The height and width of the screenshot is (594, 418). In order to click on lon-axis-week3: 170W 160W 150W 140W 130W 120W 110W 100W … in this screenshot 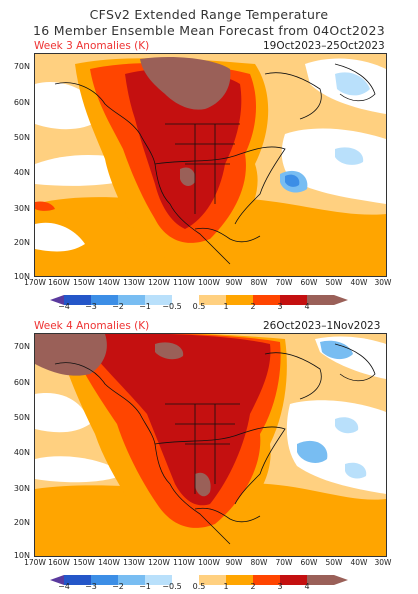, I will do `click(209, 283)`.